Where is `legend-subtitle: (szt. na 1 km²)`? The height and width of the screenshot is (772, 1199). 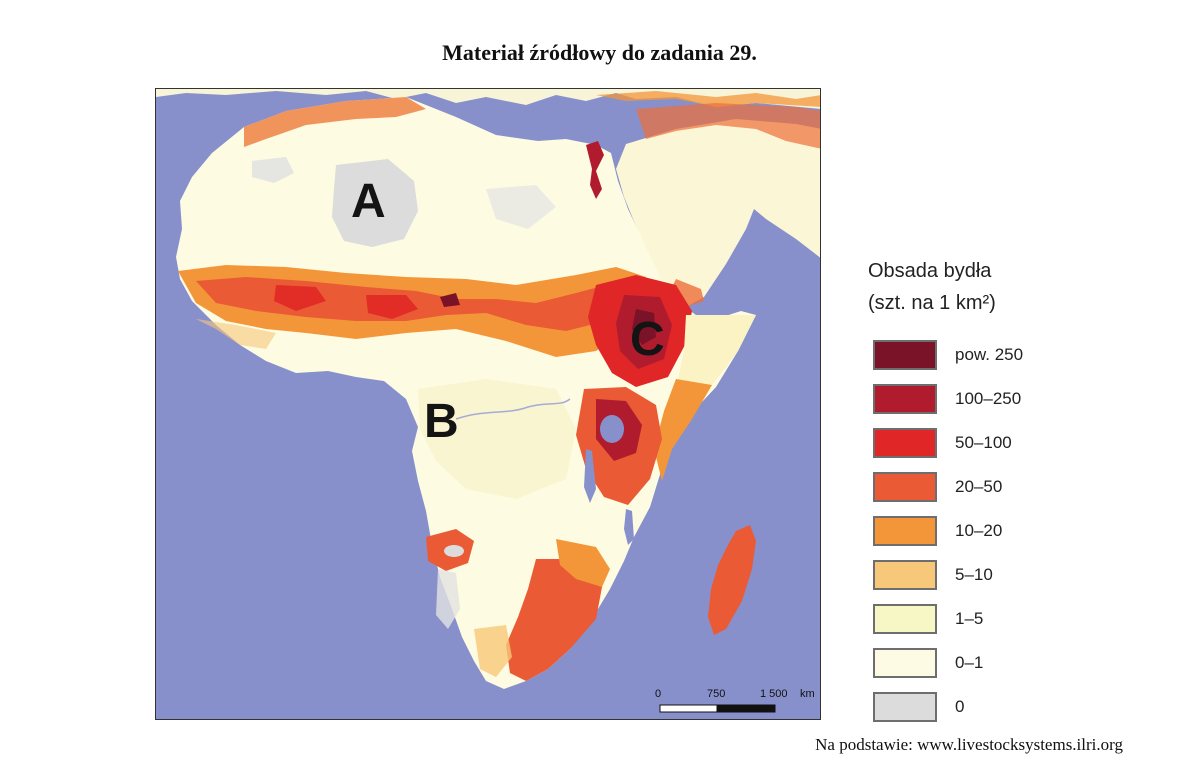 legend-subtitle: (szt. na 1 km²) is located at coordinates (932, 303).